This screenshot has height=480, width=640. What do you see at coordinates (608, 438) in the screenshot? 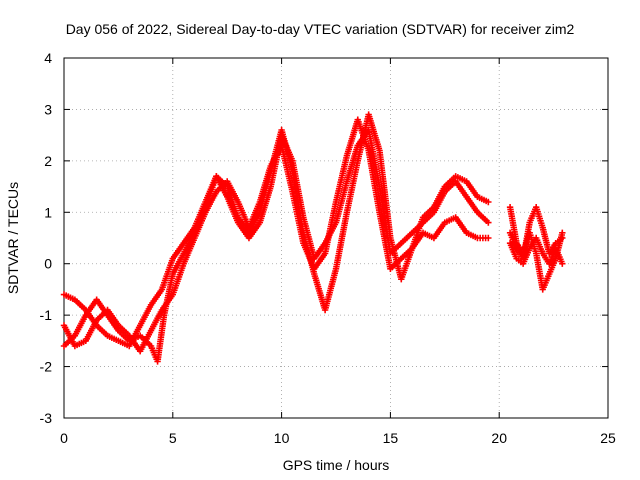
I see `x-tick-label: 25` at bounding box center [608, 438].